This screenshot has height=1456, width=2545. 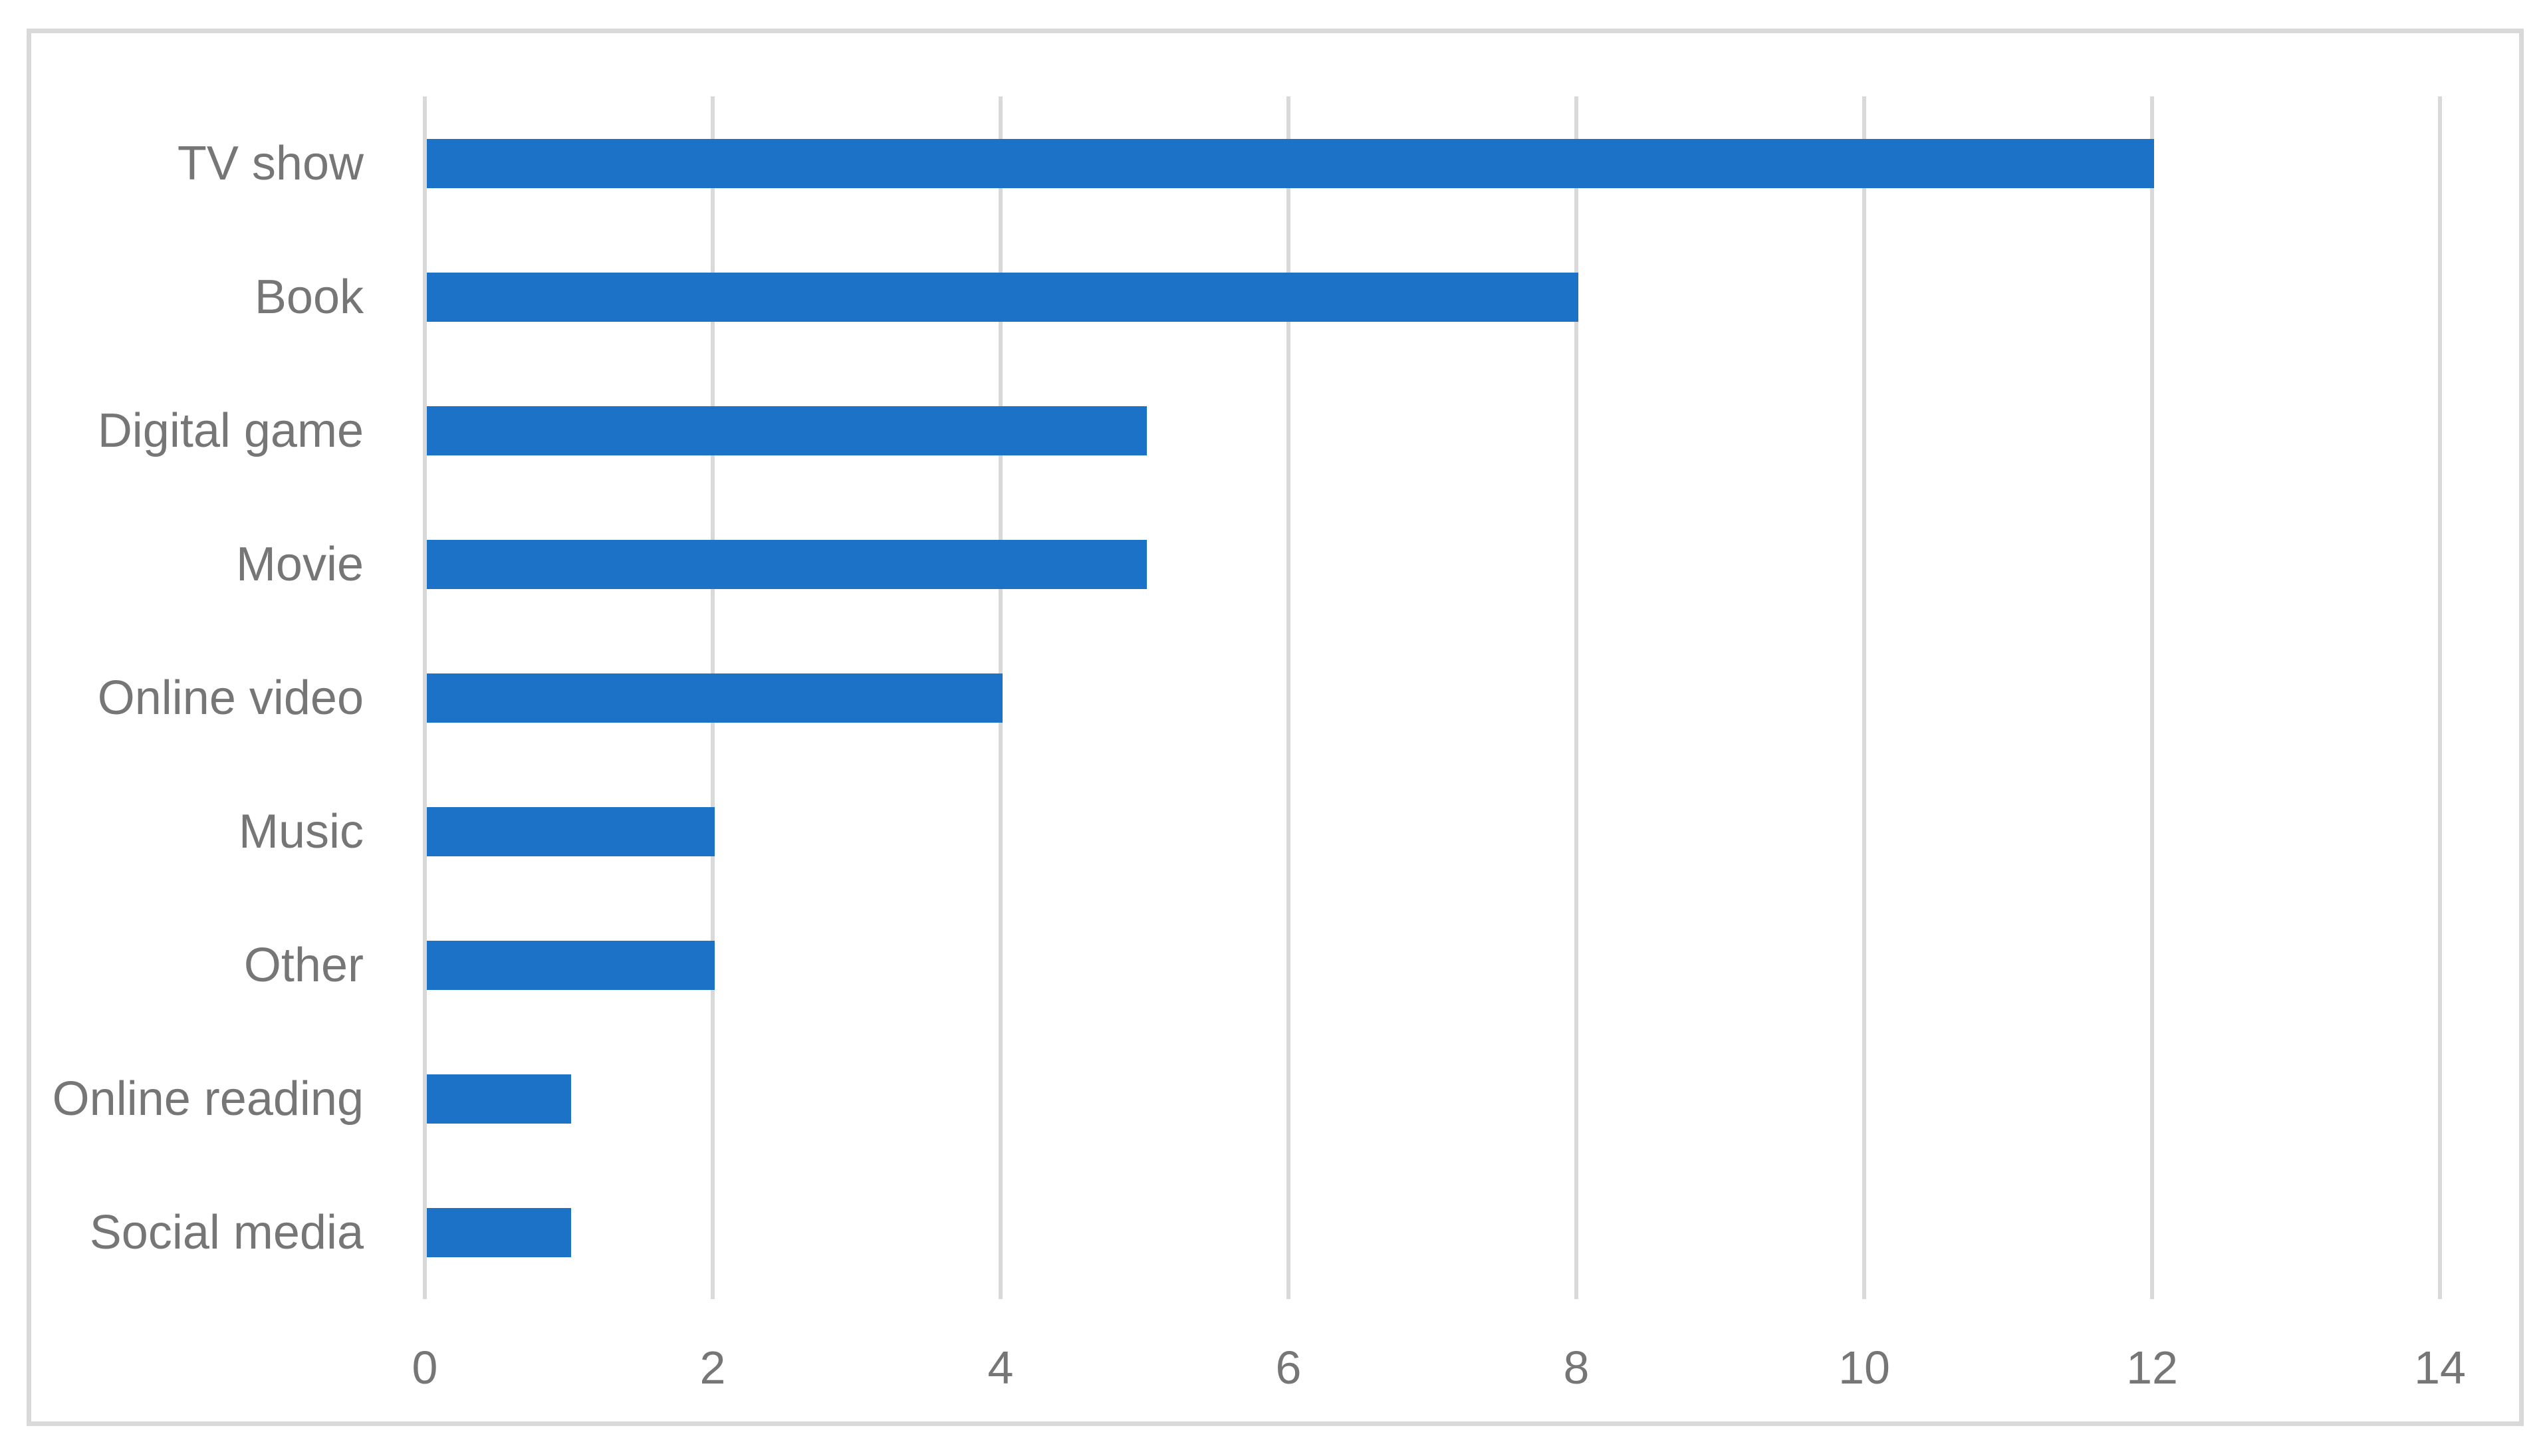 What do you see at coordinates (1002, 297) in the screenshot?
I see `bar-book` at bounding box center [1002, 297].